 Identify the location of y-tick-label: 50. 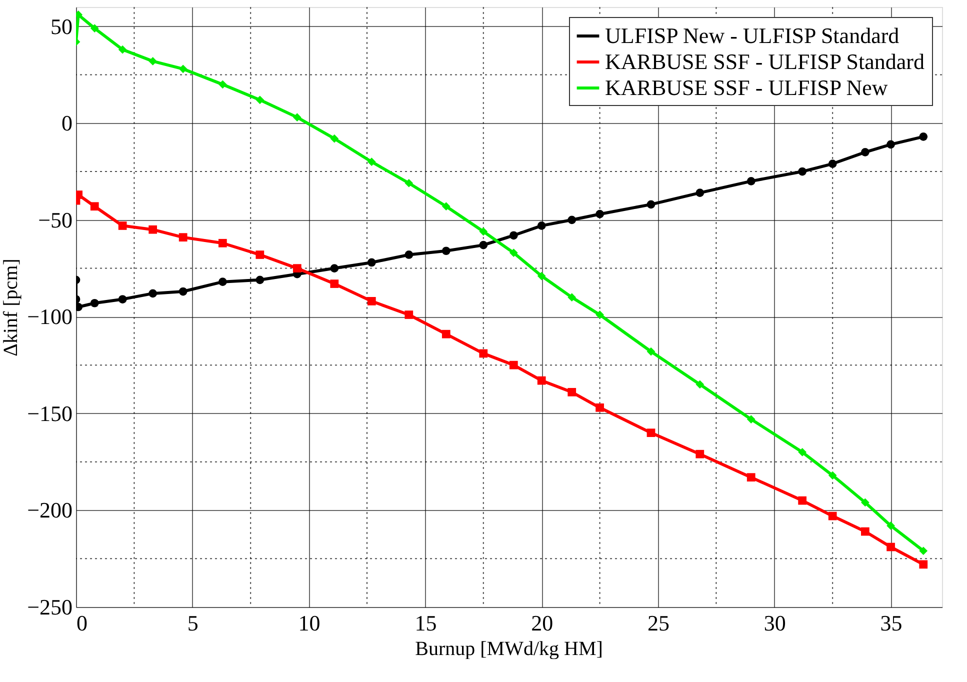
(61, 26).